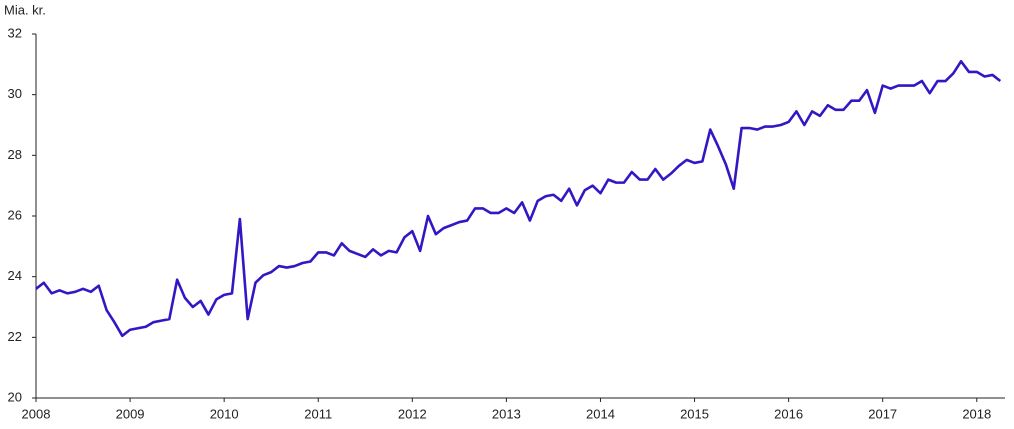  What do you see at coordinates (318, 413) in the screenshot?
I see `x-tick-label: 2011` at bounding box center [318, 413].